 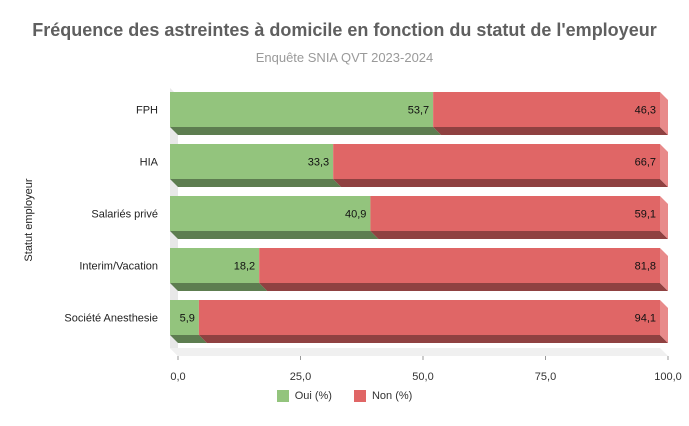 I want to click on category-label: Société Anesthesie, so click(x=111, y=319).